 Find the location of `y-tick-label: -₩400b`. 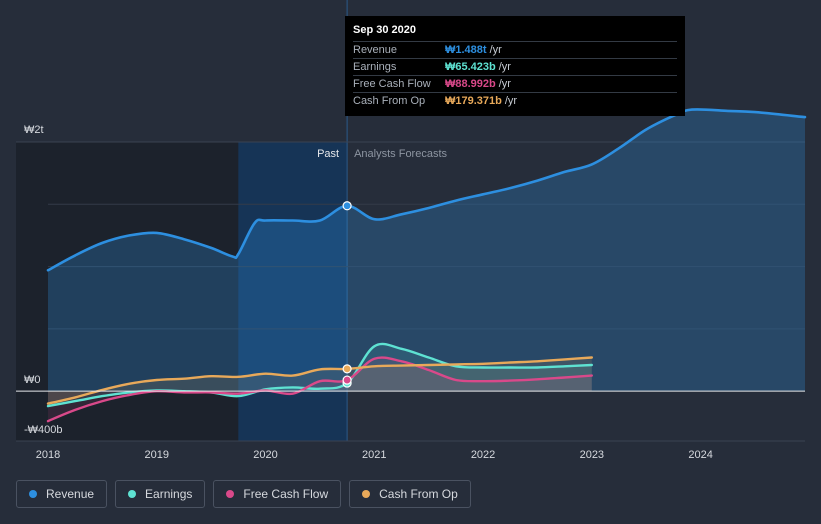

y-tick-label: -₩400b is located at coordinates (43, 430).